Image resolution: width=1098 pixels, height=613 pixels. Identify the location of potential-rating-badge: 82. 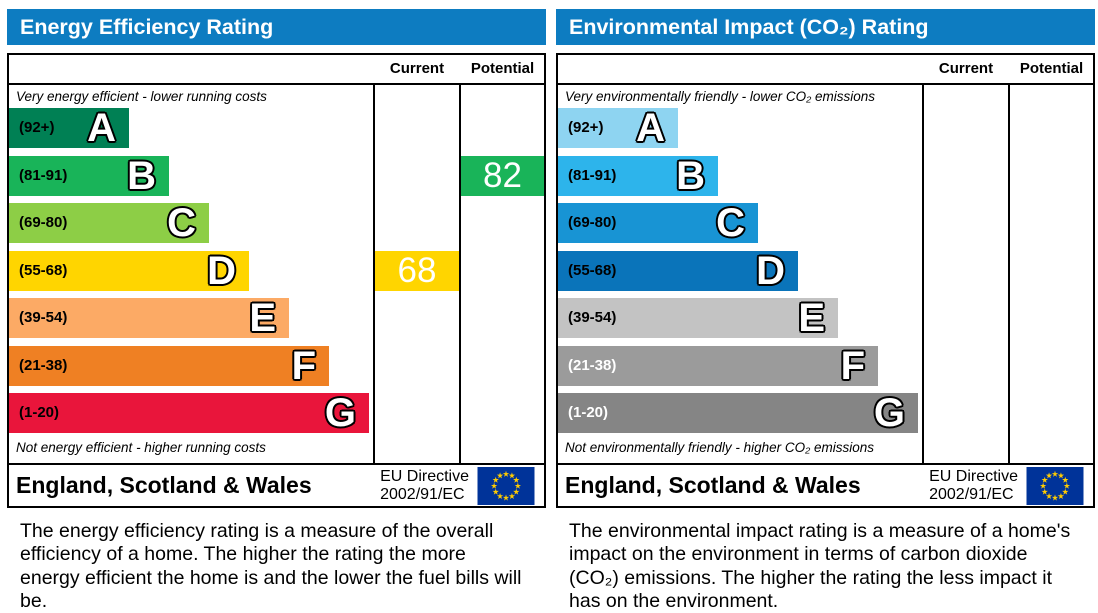
(502, 175).